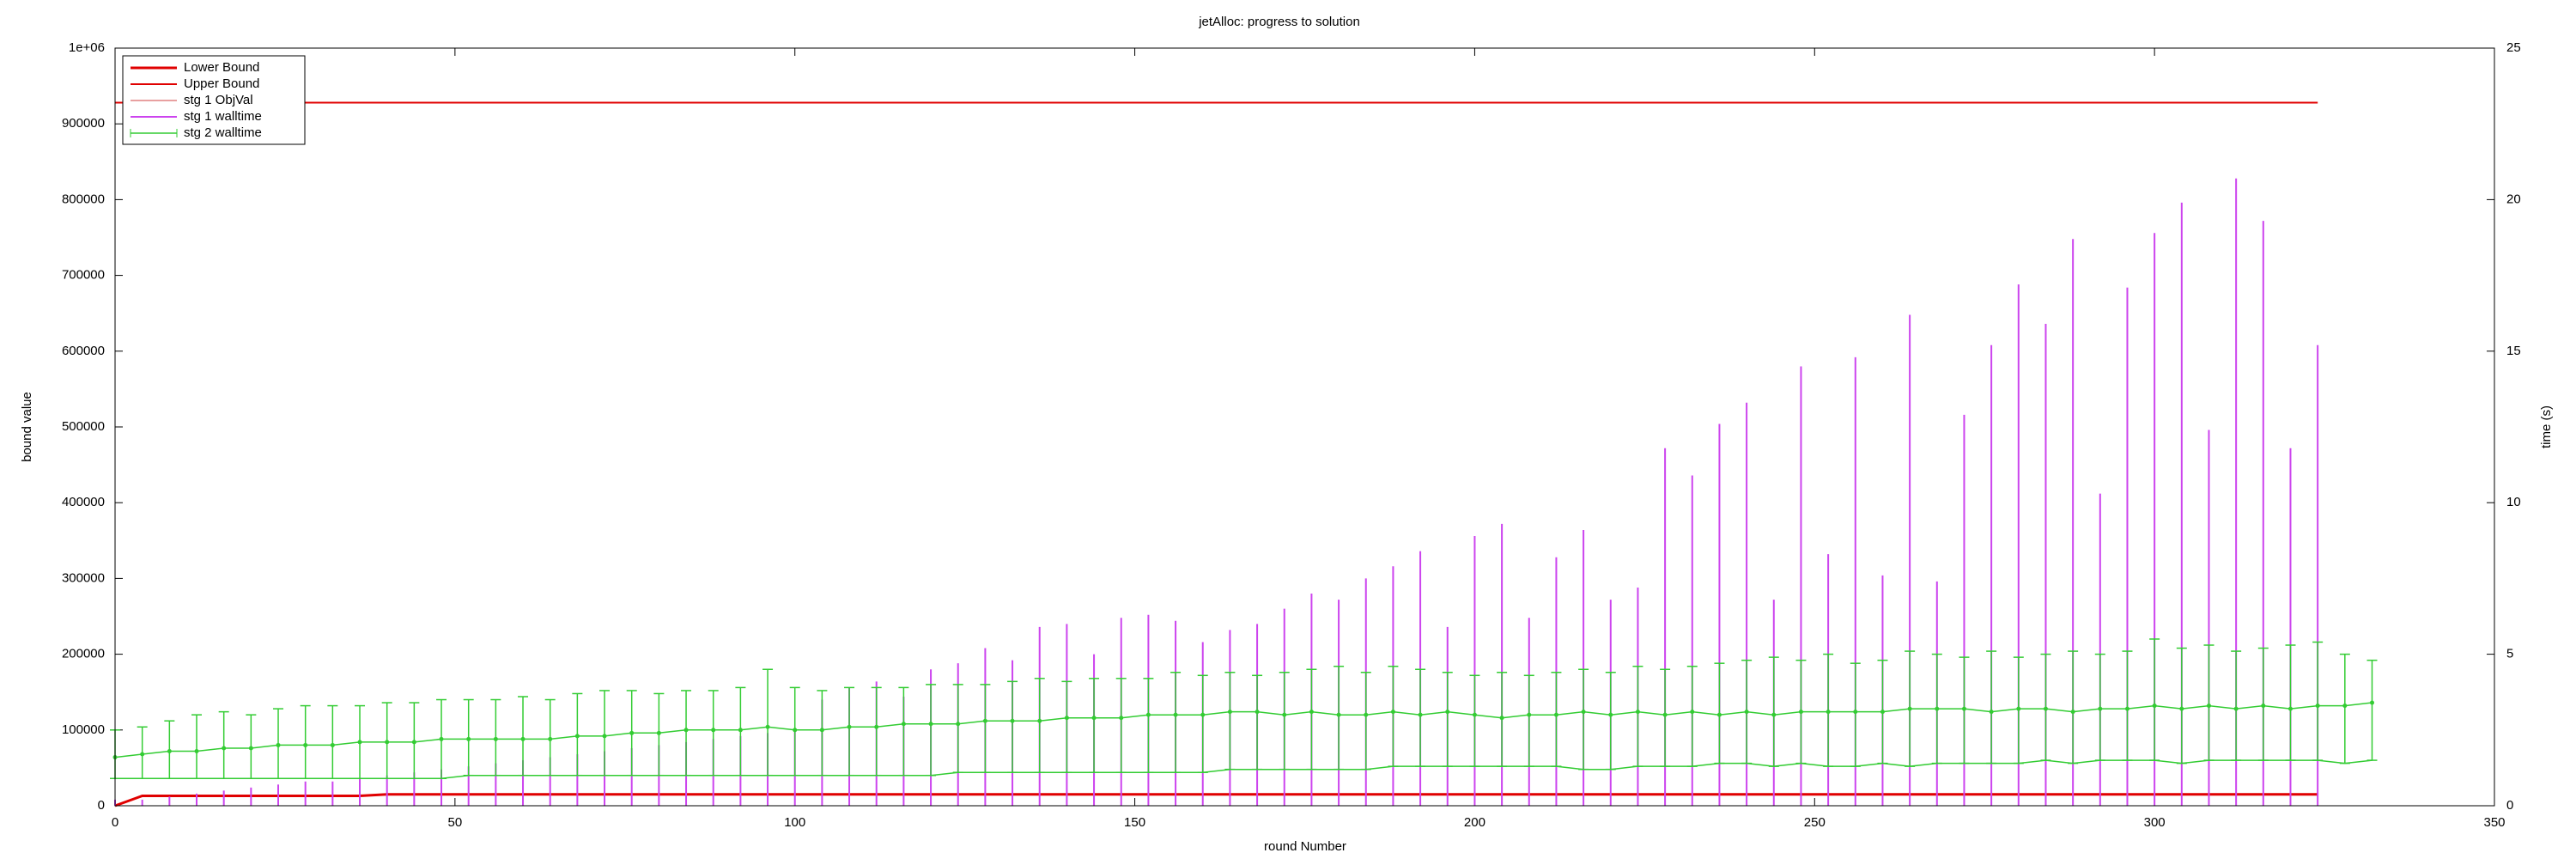  What do you see at coordinates (2514, 199) in the screenshot?
I see `y2-tick-label: 20` at bounding box center [2514, 199].